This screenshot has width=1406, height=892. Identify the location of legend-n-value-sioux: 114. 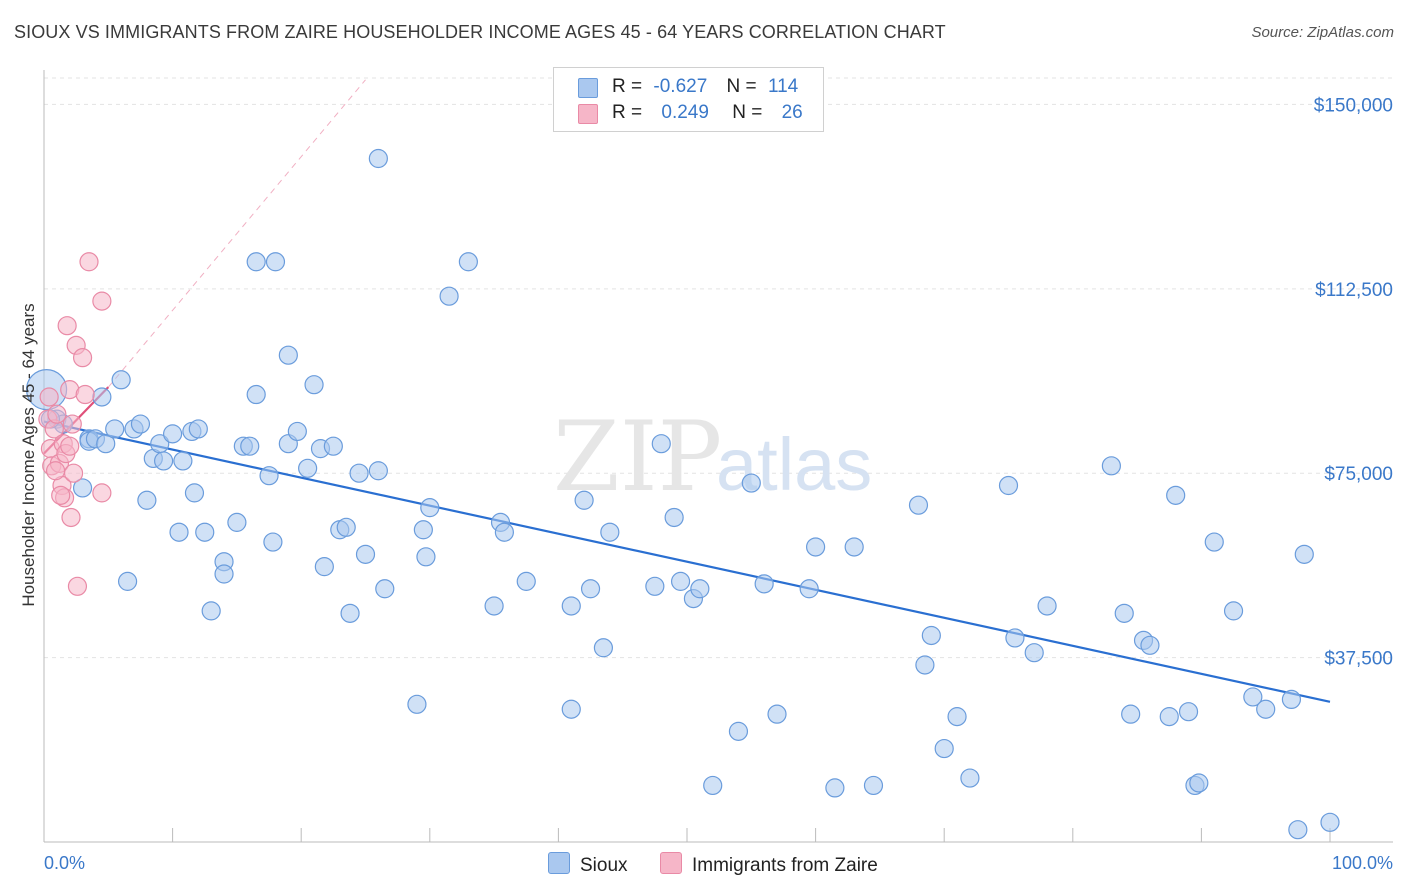
(783, 86).